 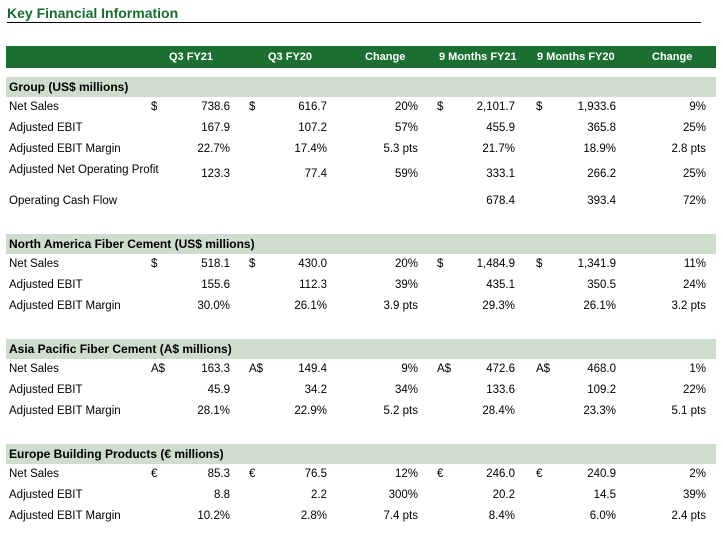 What do you see at coordinates (400, 306) in the screenshot?
I see `value-change-quarter: 3.9 pts` at bounding box center [400, 306].